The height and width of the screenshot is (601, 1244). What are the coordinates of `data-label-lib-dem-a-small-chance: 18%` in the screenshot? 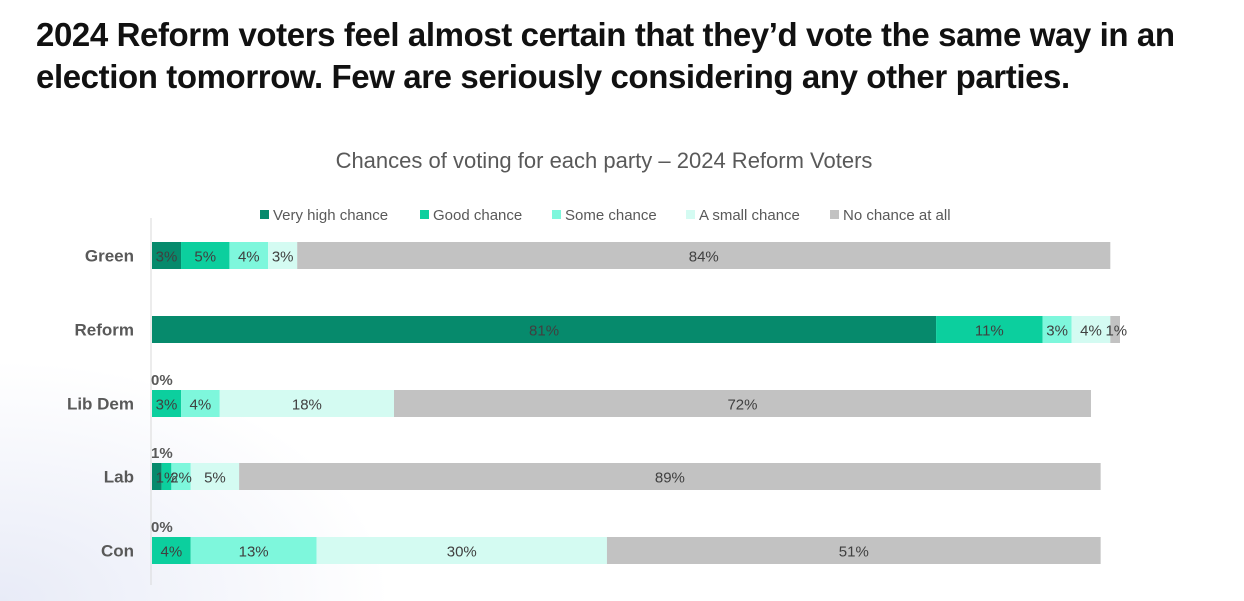 It's located at (307, 405).